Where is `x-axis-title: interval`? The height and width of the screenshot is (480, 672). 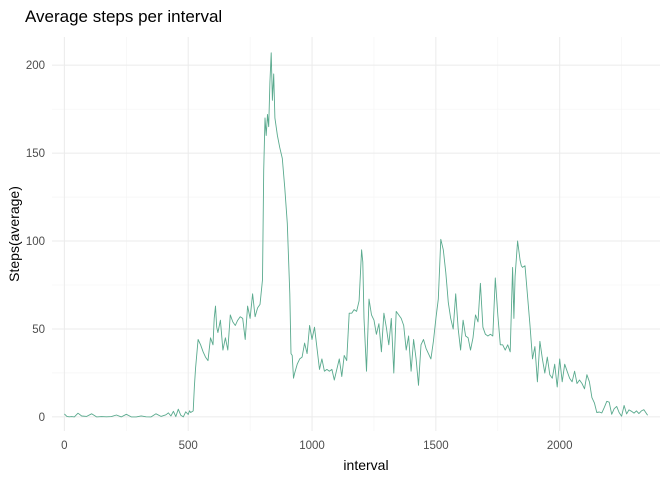 x-axis-title: interval is located at coordinates (365, 465).